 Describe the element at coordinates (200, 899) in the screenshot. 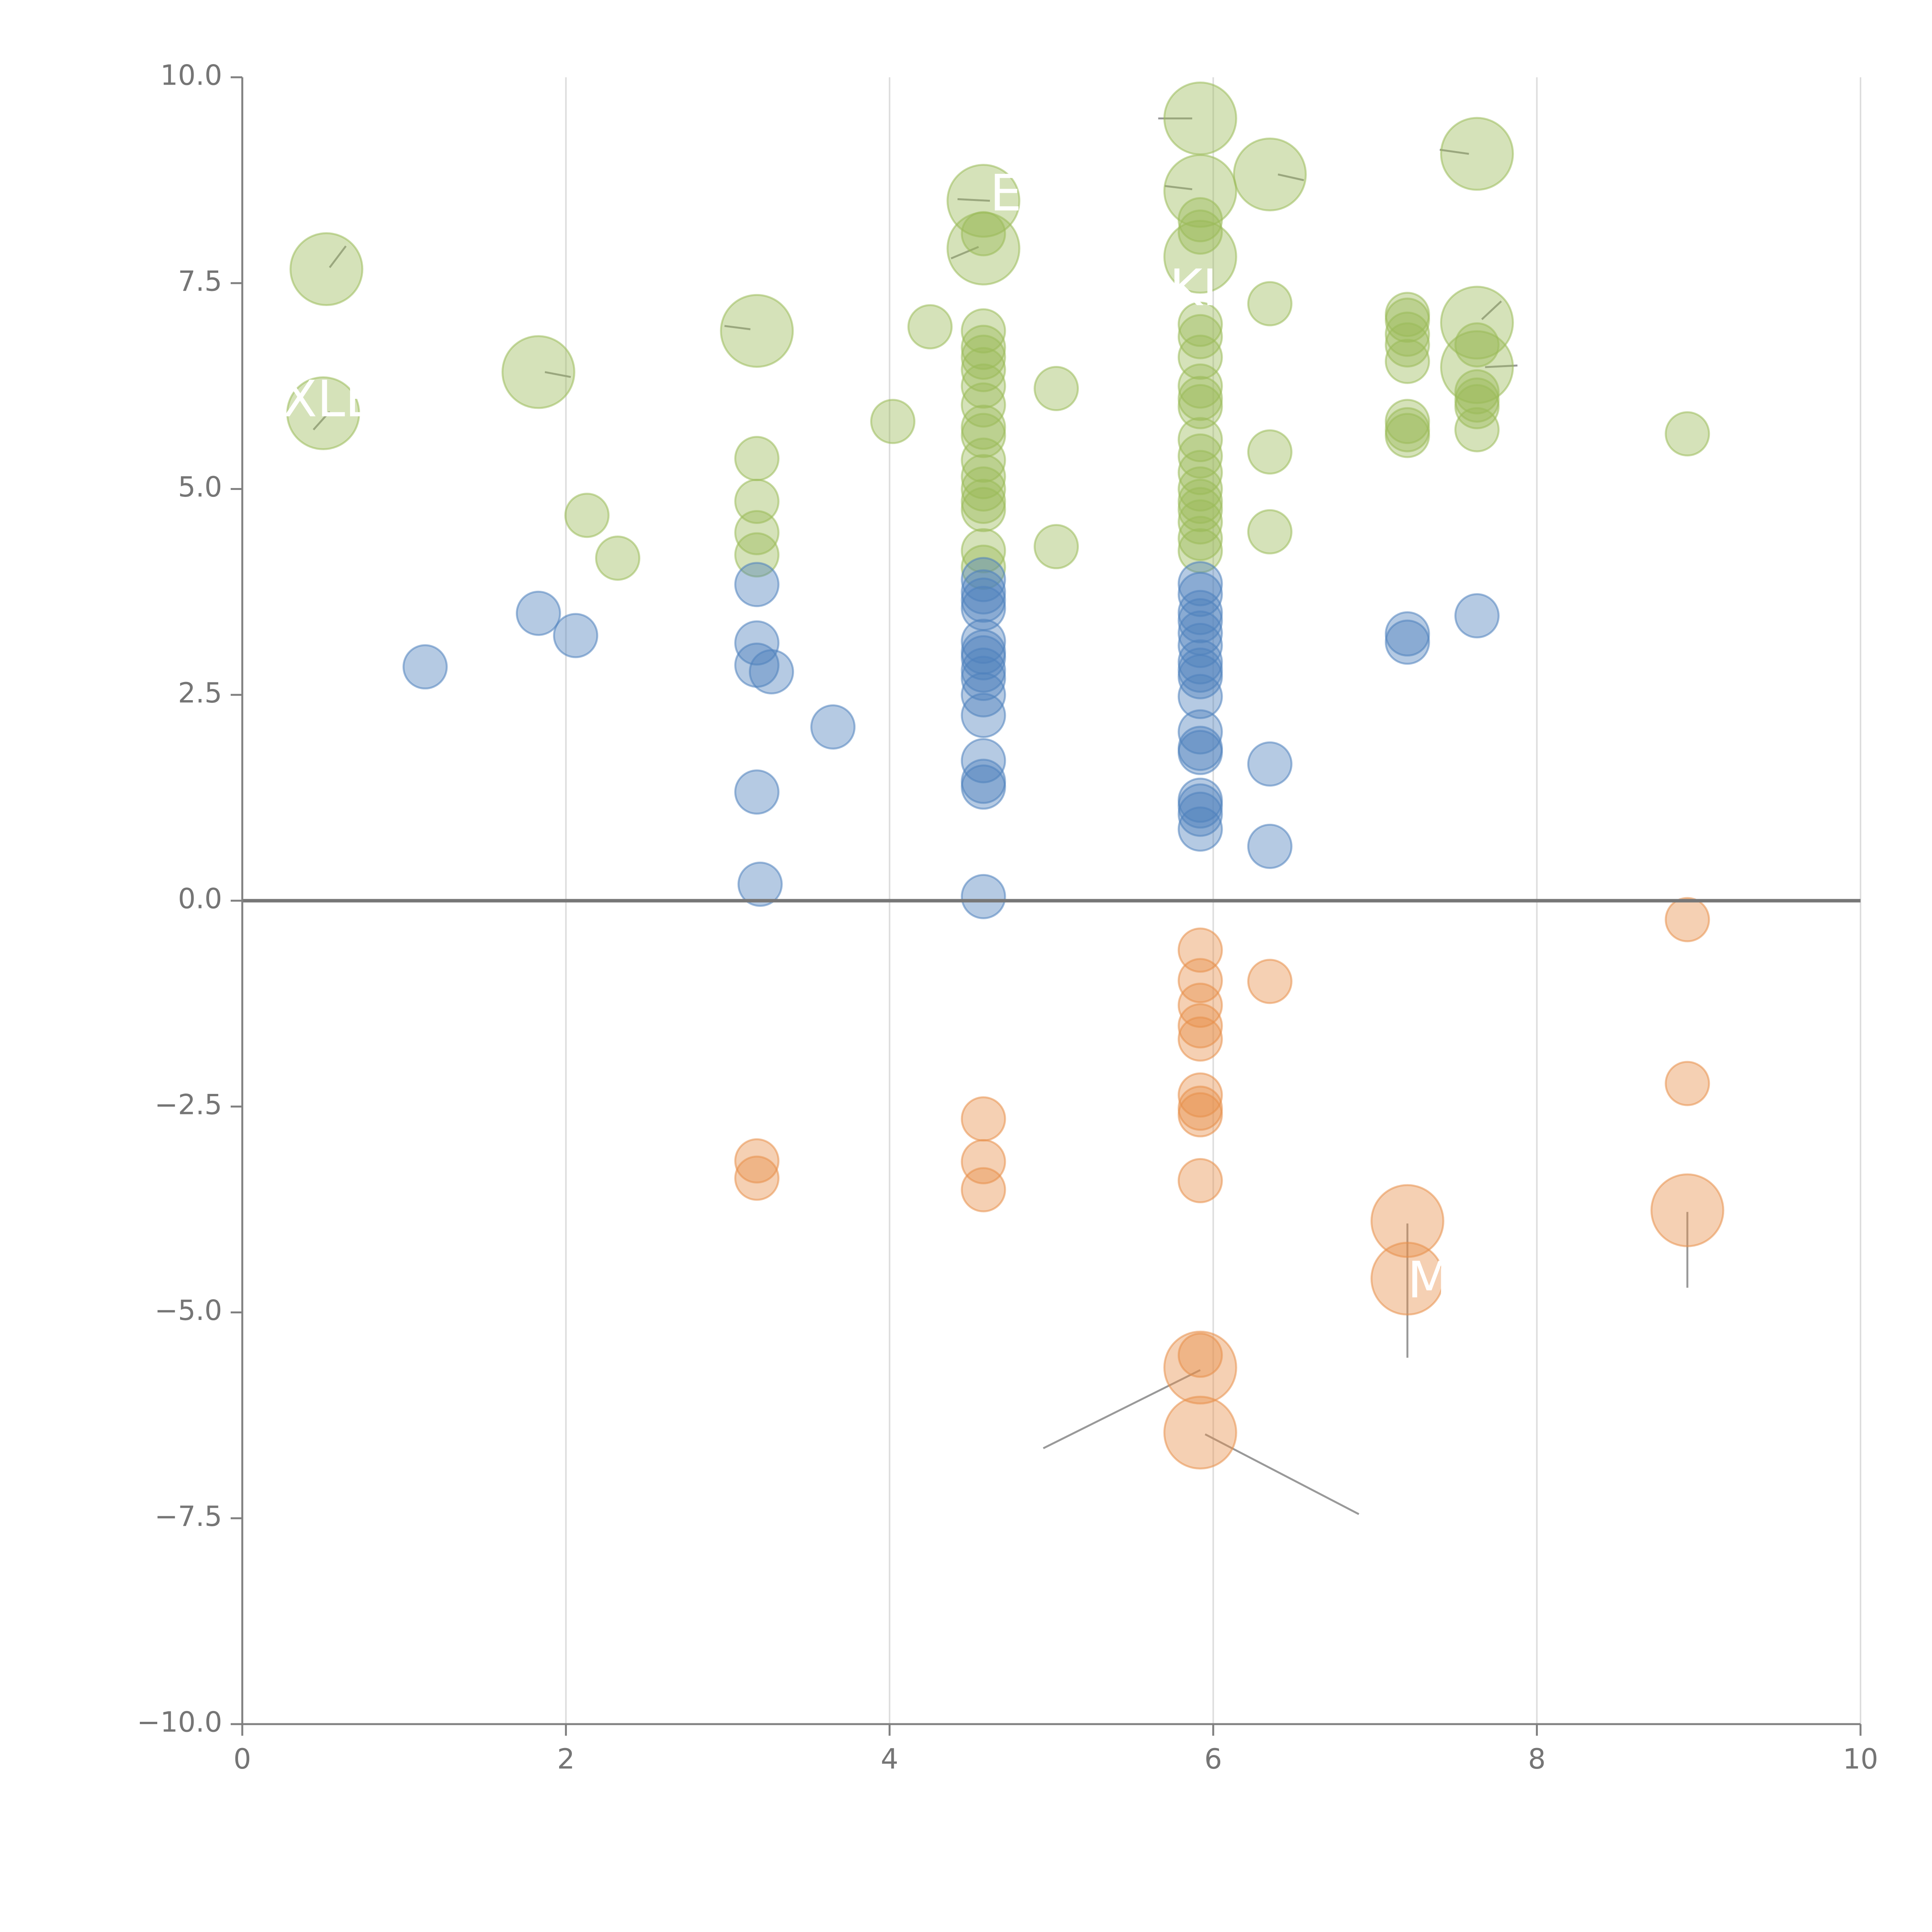

I see `y-tick-label: 0.0` at that location.